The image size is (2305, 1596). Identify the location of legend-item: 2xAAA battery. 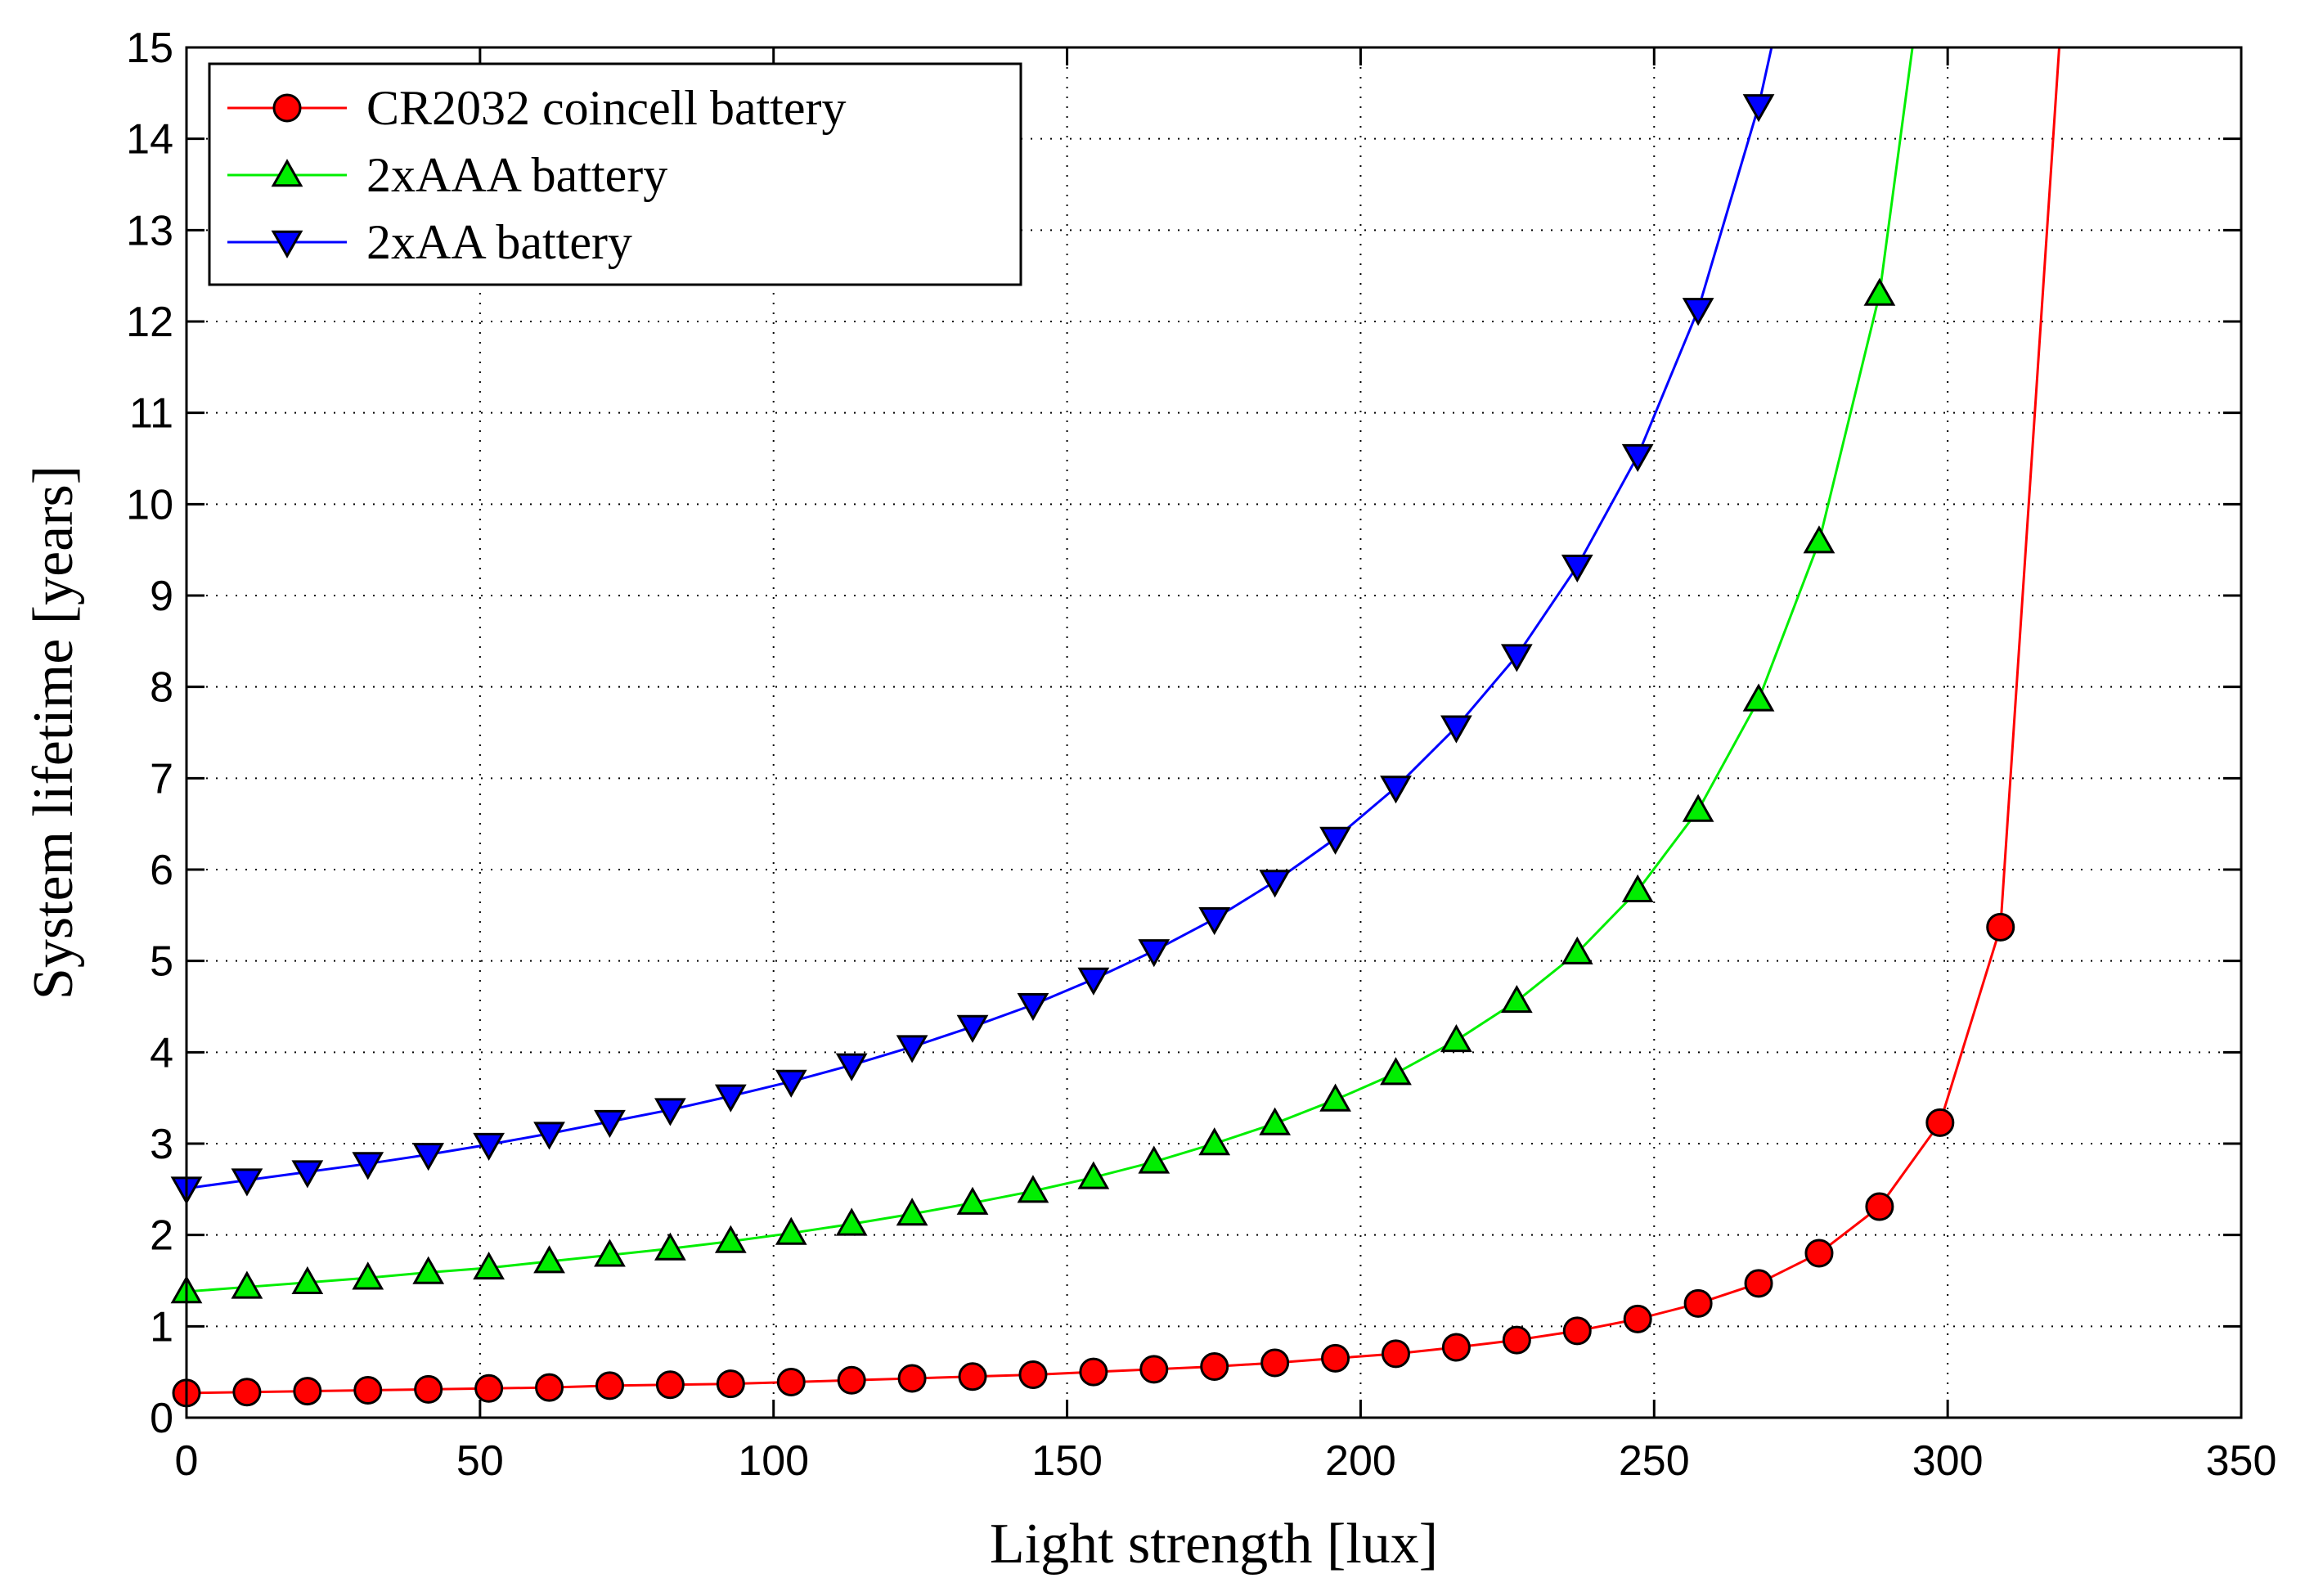
(447, 175).